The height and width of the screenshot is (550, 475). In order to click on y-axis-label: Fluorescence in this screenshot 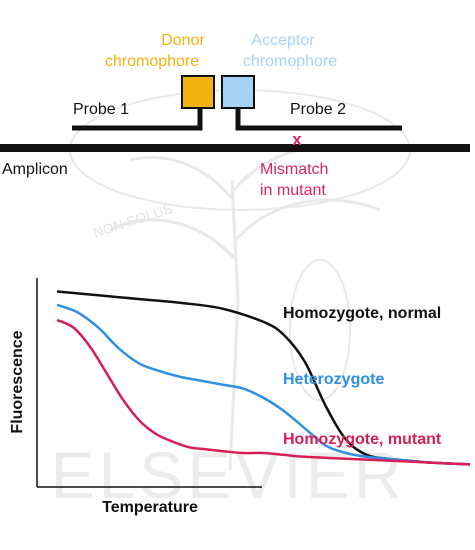, I will do `click(17, 381)`.